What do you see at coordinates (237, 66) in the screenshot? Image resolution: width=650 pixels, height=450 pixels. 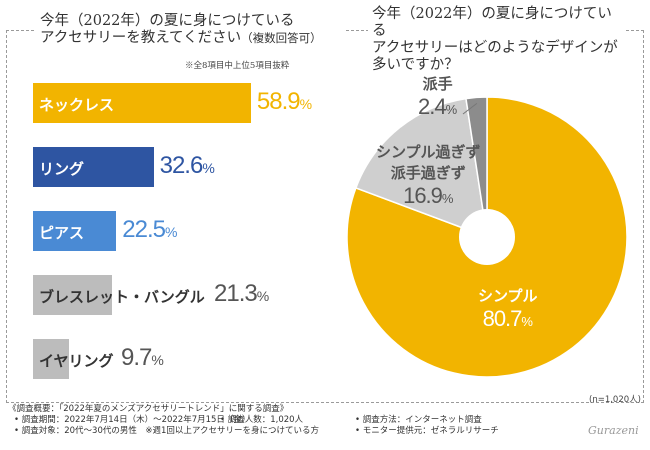 I see `bar-chart-note: ※全8項目中上位5項目抜粋` at bounding box center [237, 66].